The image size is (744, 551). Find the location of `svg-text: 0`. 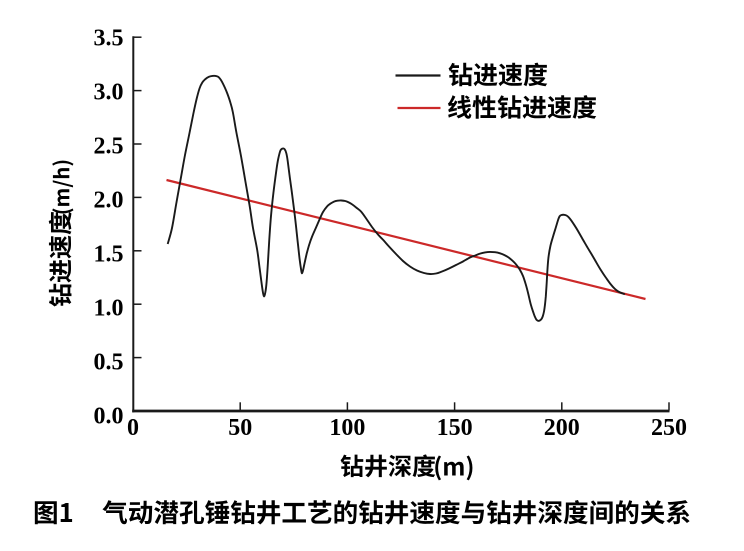

svg-text: 0 is located at coordinates (133, 428).